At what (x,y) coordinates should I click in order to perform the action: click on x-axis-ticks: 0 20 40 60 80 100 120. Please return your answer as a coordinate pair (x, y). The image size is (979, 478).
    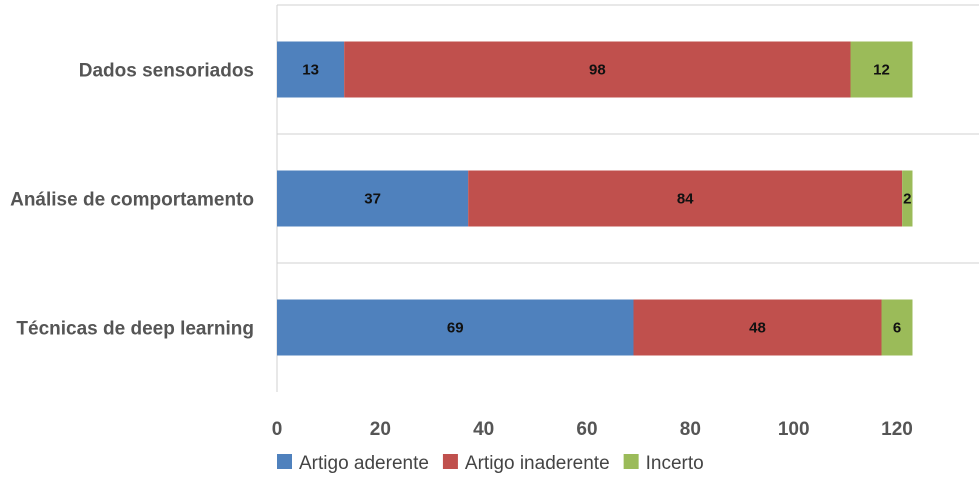
    Looking at the image, I should click on (592, 429).